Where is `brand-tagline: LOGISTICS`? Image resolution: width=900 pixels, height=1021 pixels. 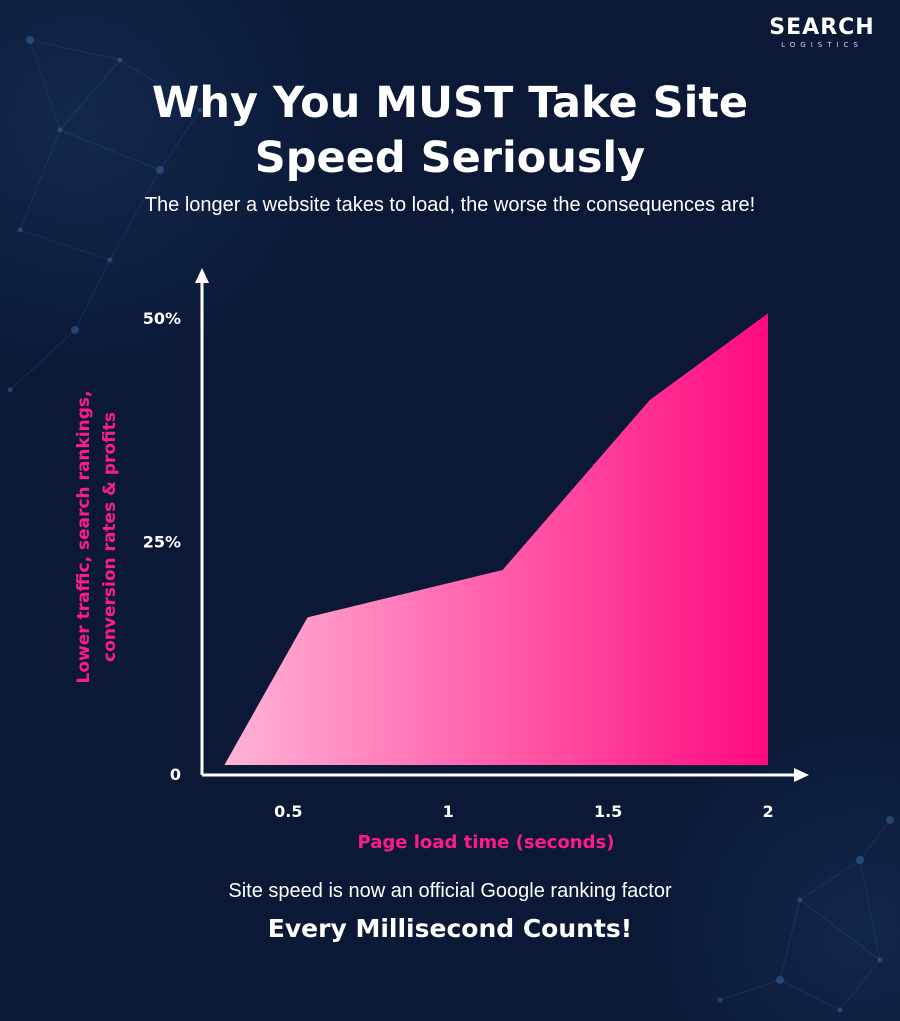
brand-tagline: LOGISTICS is located at coordinates (822, 45).